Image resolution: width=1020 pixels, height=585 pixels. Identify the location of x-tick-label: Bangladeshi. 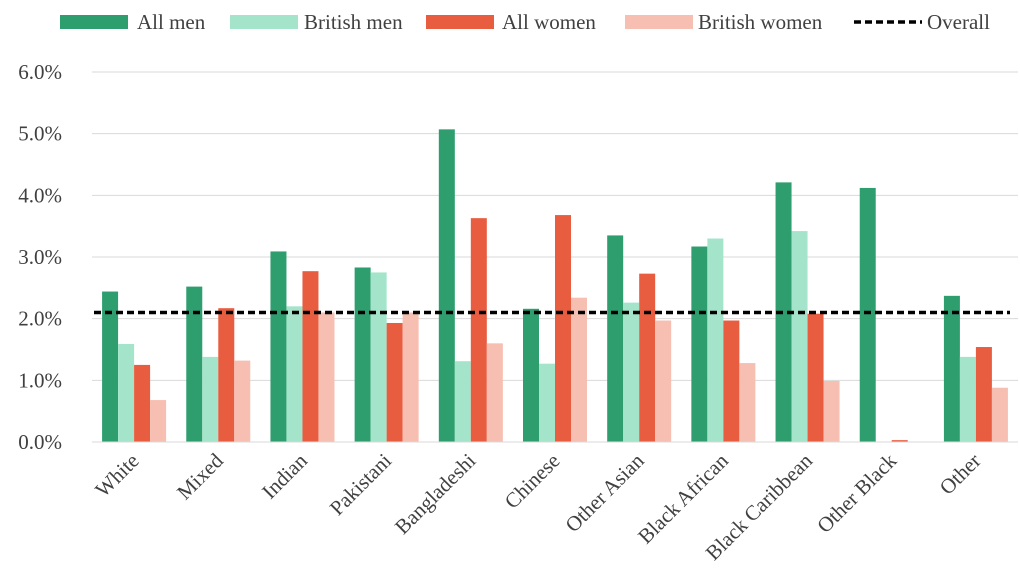
(435, 493).